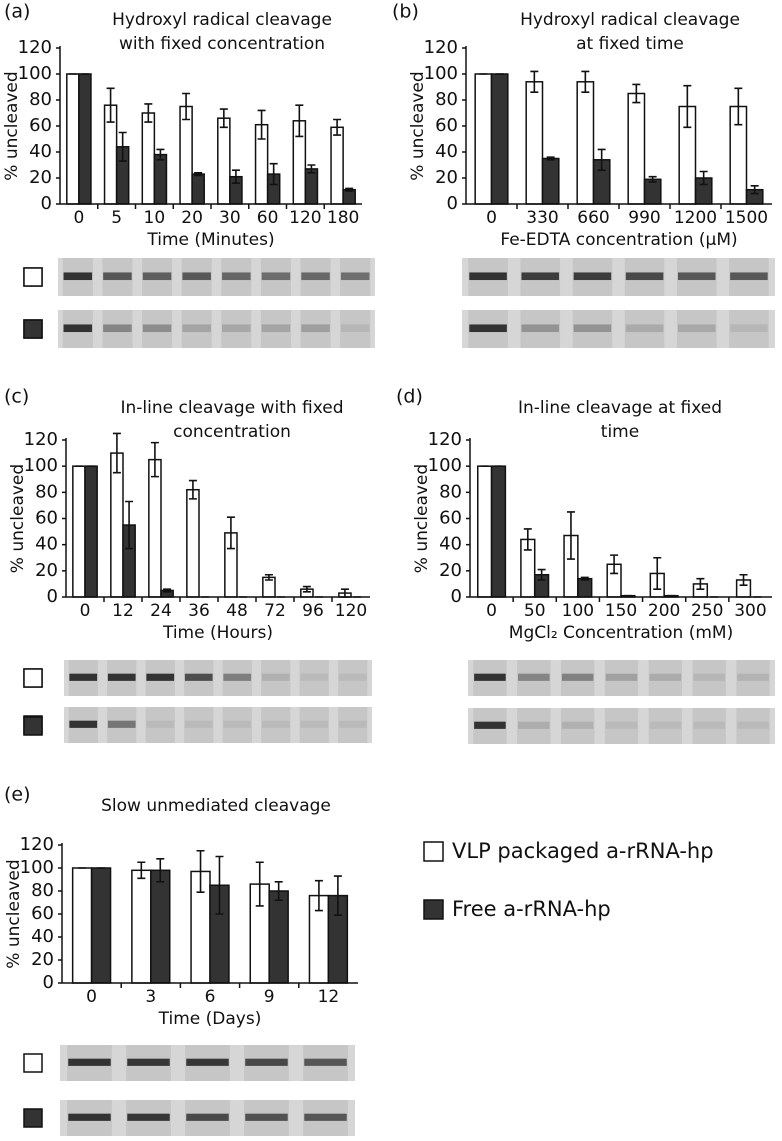 This screenshot has height=1141, width=782. I want to click on panel-label: (b), so click(405, 12).